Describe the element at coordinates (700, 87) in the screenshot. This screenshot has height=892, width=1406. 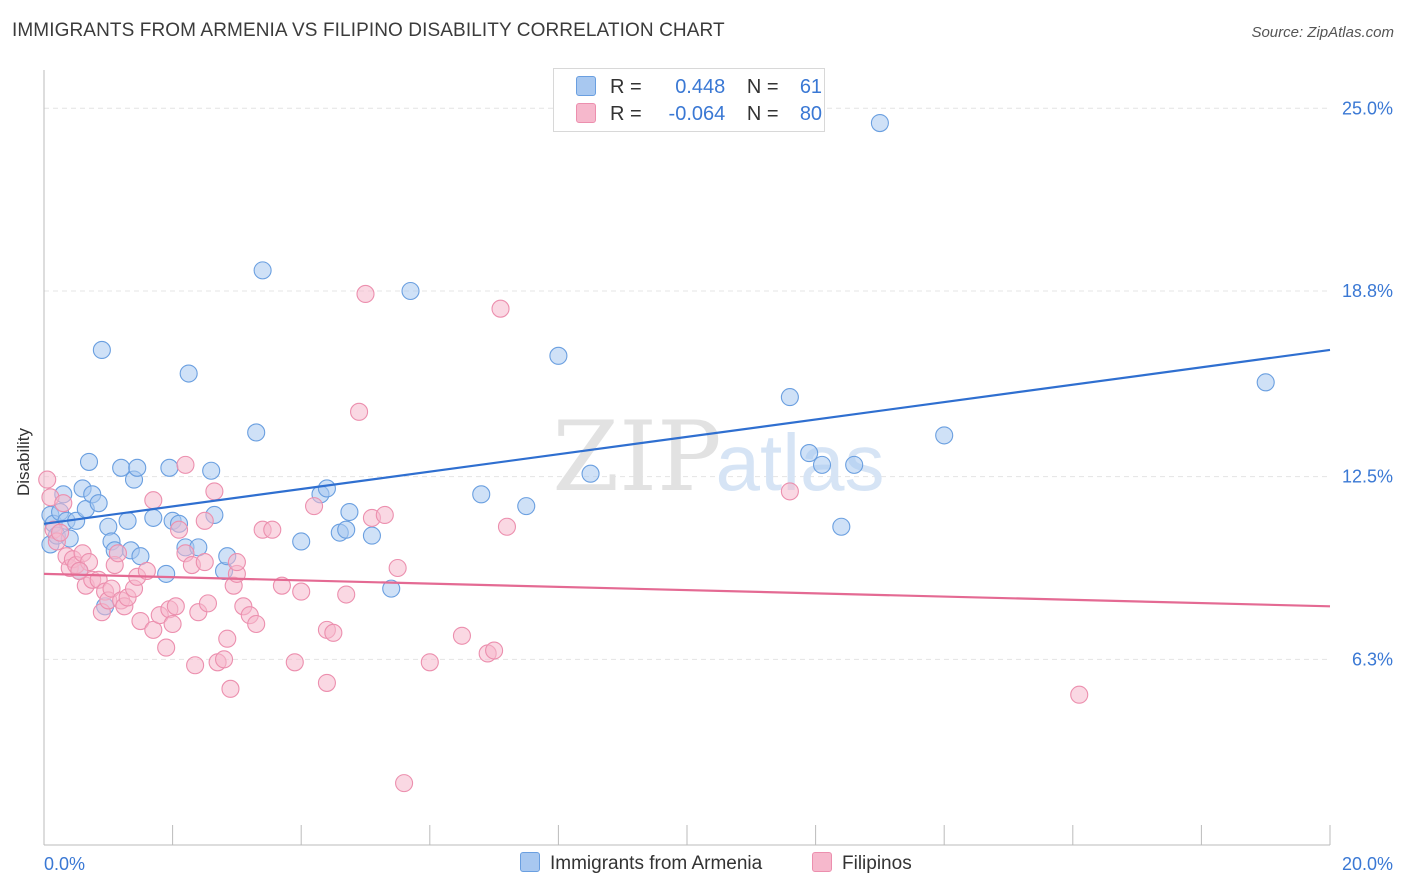
I see `legend-r-value: 0.448` at that location.